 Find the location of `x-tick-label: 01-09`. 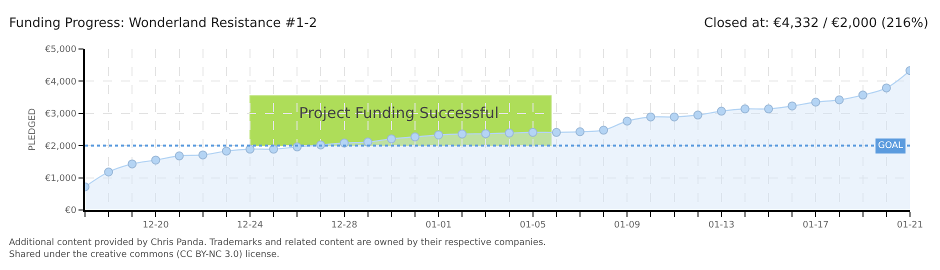

x-tick-label: 01-09 is located at coordinates (627, 225).